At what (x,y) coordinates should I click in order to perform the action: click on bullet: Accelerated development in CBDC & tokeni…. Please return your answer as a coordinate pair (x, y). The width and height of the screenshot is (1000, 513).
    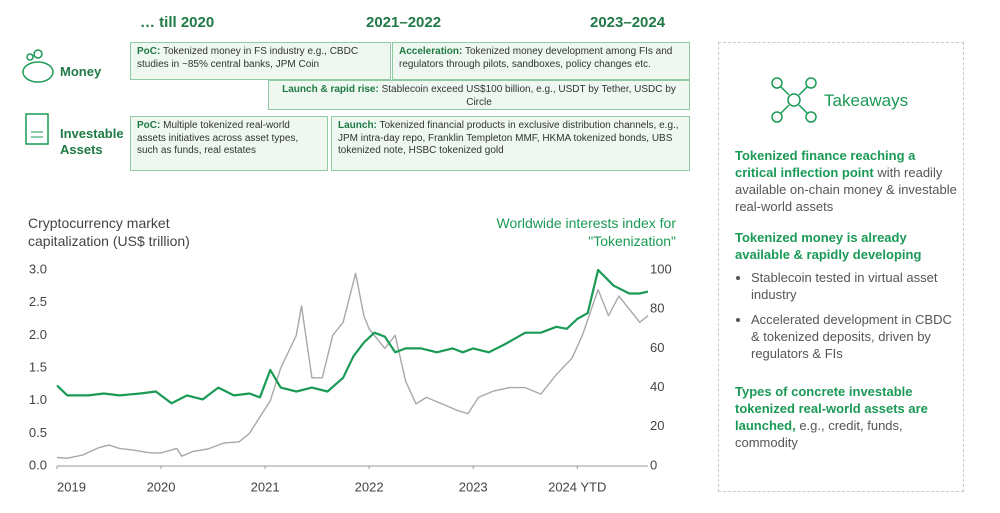
    Looking at the image, I should click on (854, 336).